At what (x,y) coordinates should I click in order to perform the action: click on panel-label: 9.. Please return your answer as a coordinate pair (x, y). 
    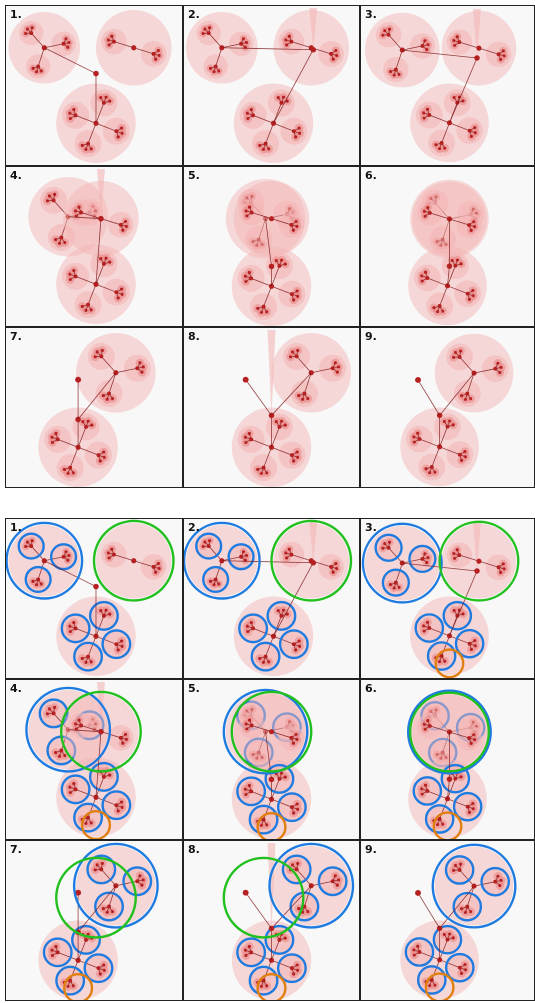
    Looking at the image, I should click on (371, 849).